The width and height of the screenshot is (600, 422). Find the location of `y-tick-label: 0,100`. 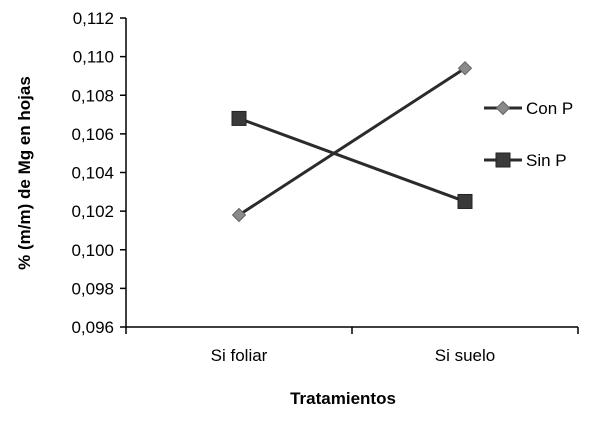

y-tick-label: 0,100 is located at coordinates (92, 250).